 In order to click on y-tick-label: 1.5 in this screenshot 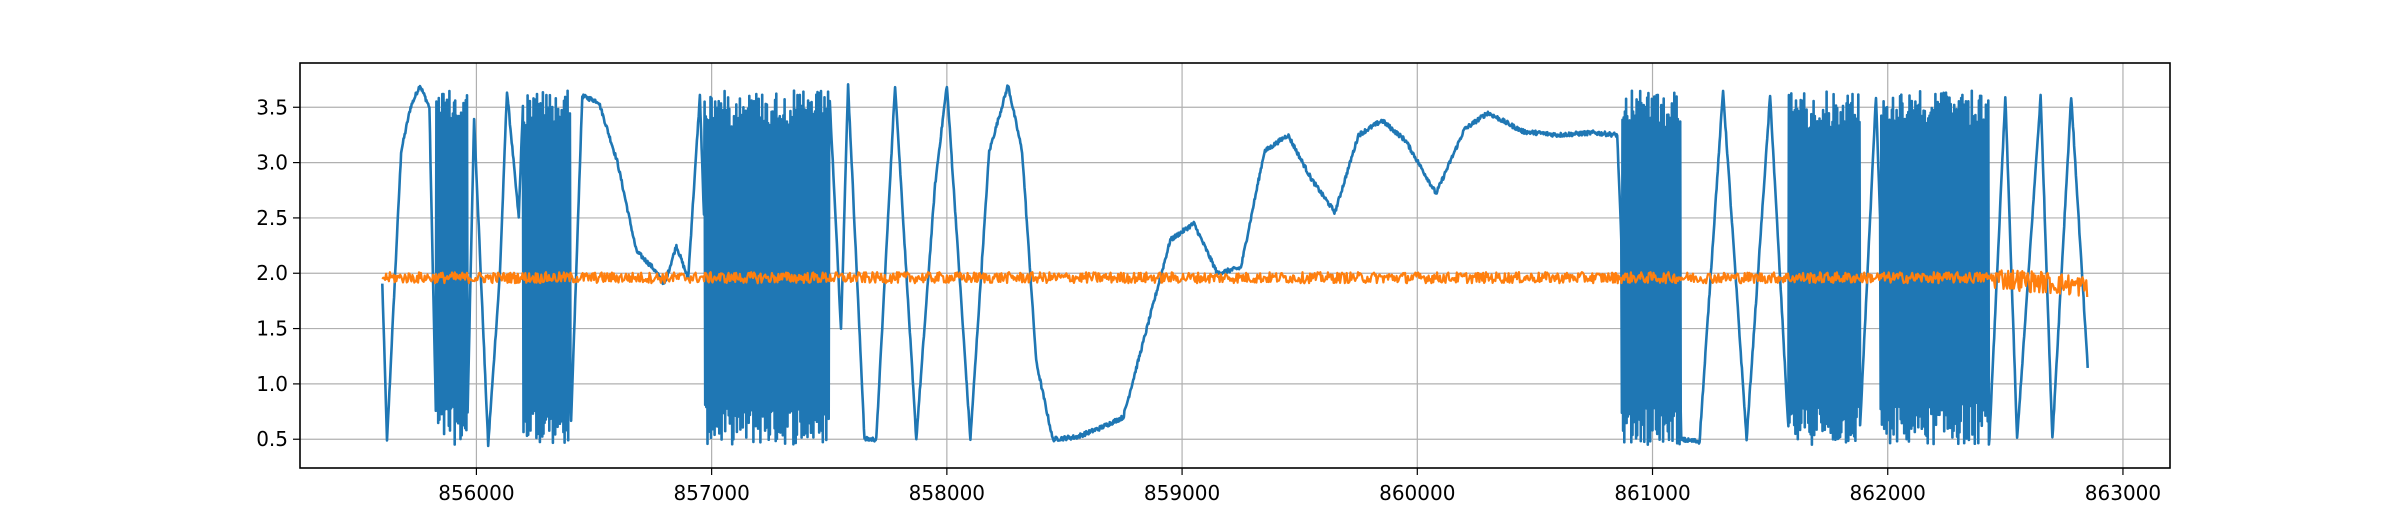, I will do `click(272, 329)`.